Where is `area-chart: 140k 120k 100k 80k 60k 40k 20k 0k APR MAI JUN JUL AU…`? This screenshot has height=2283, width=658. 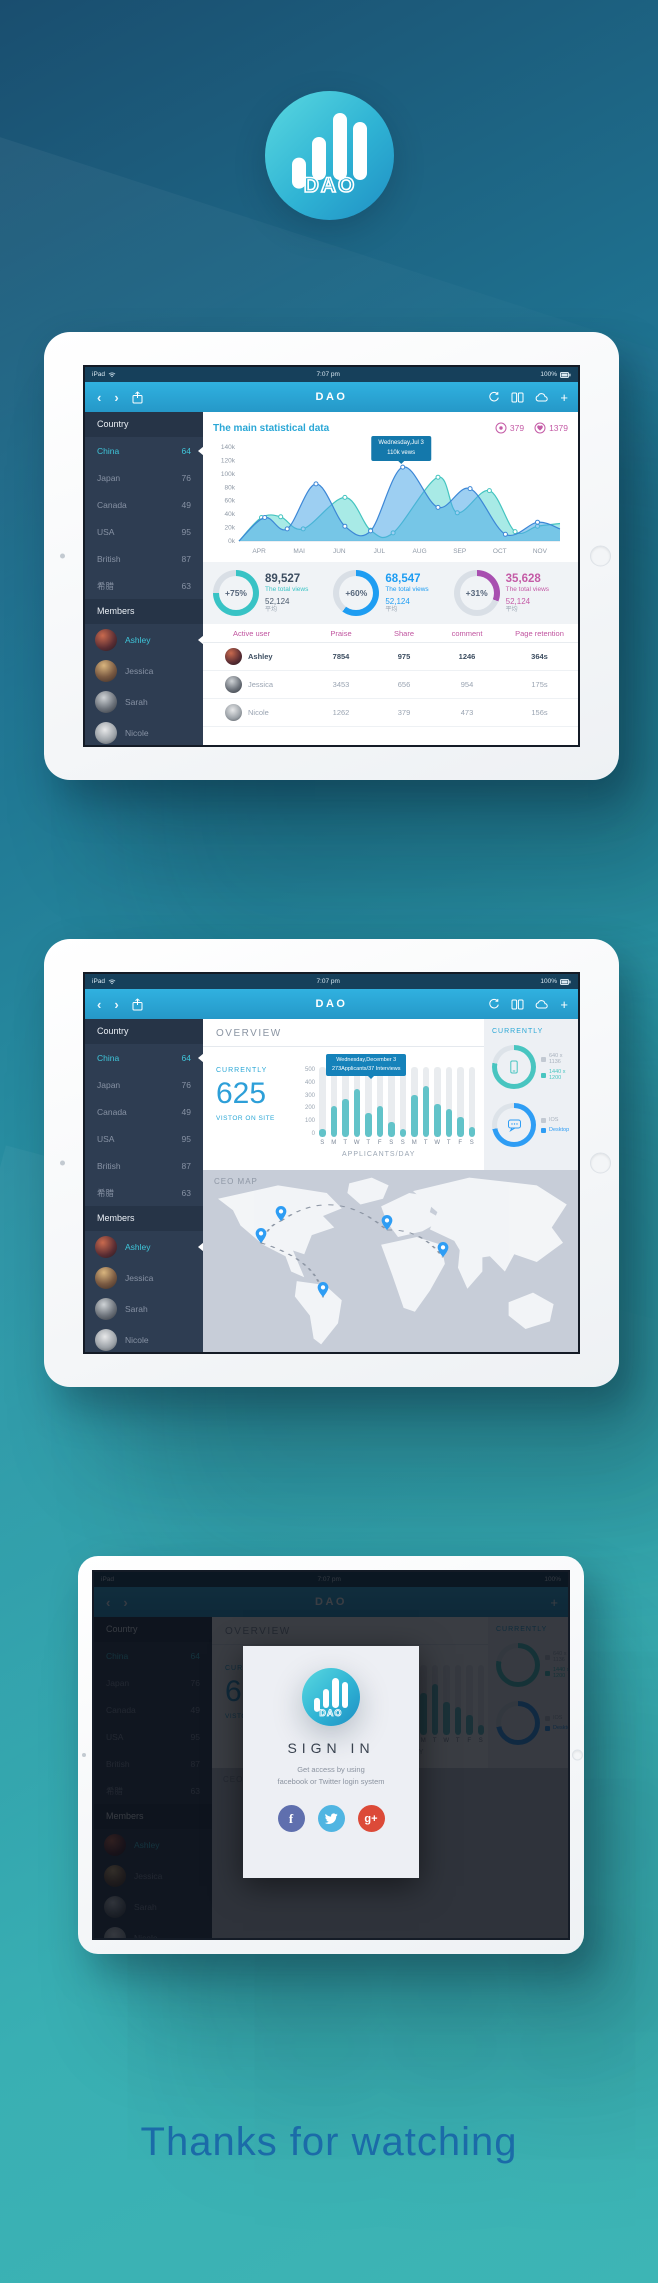
area-chart: 140k 120k 100k 80k 60k 40k 20k 0k APR MAI JUN JUL AU… is located at coordinates (390, 500).